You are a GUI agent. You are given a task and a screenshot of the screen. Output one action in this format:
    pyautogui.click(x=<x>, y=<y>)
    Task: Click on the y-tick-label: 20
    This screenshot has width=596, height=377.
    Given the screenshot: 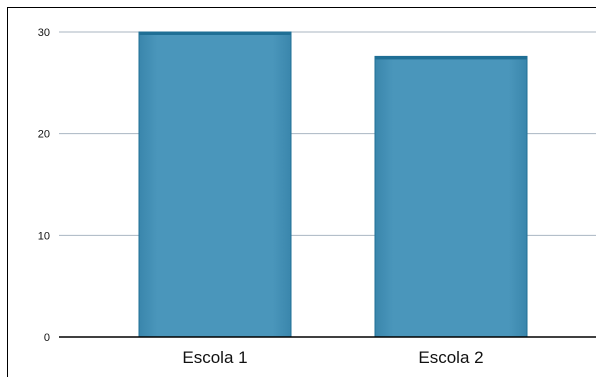 What is the action you would take?
    pyautogui.click(x=44, y=135)
    